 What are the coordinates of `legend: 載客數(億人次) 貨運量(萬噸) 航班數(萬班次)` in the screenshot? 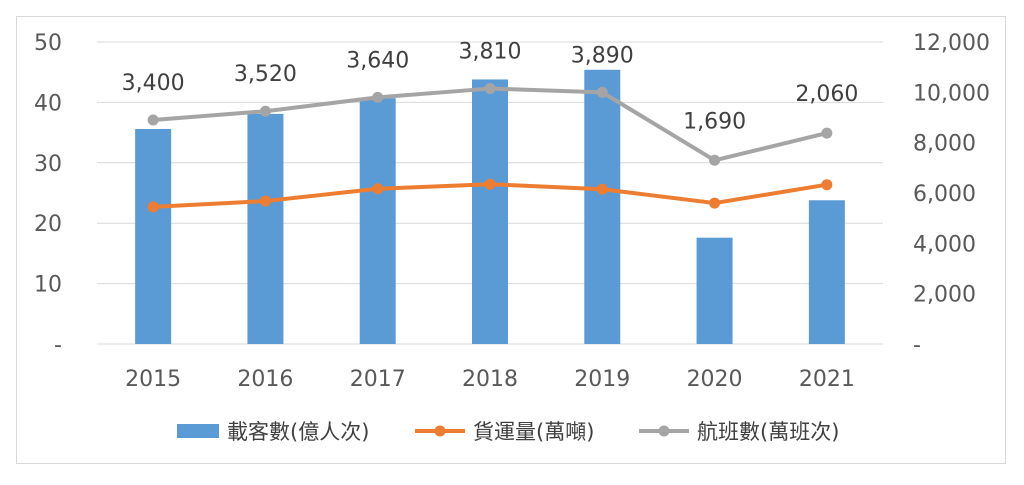 It's located at (508, 432).